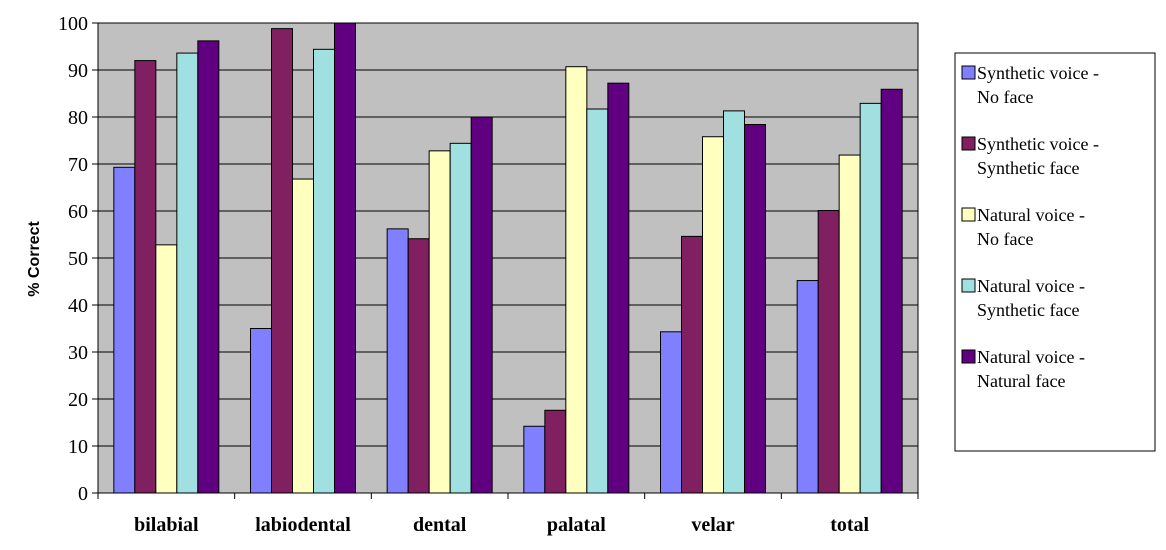 The image size is (1166, 550). Describe the element at coordinates (78, 400) in the screenshot. I see `y-tick-label: 20` at that location.